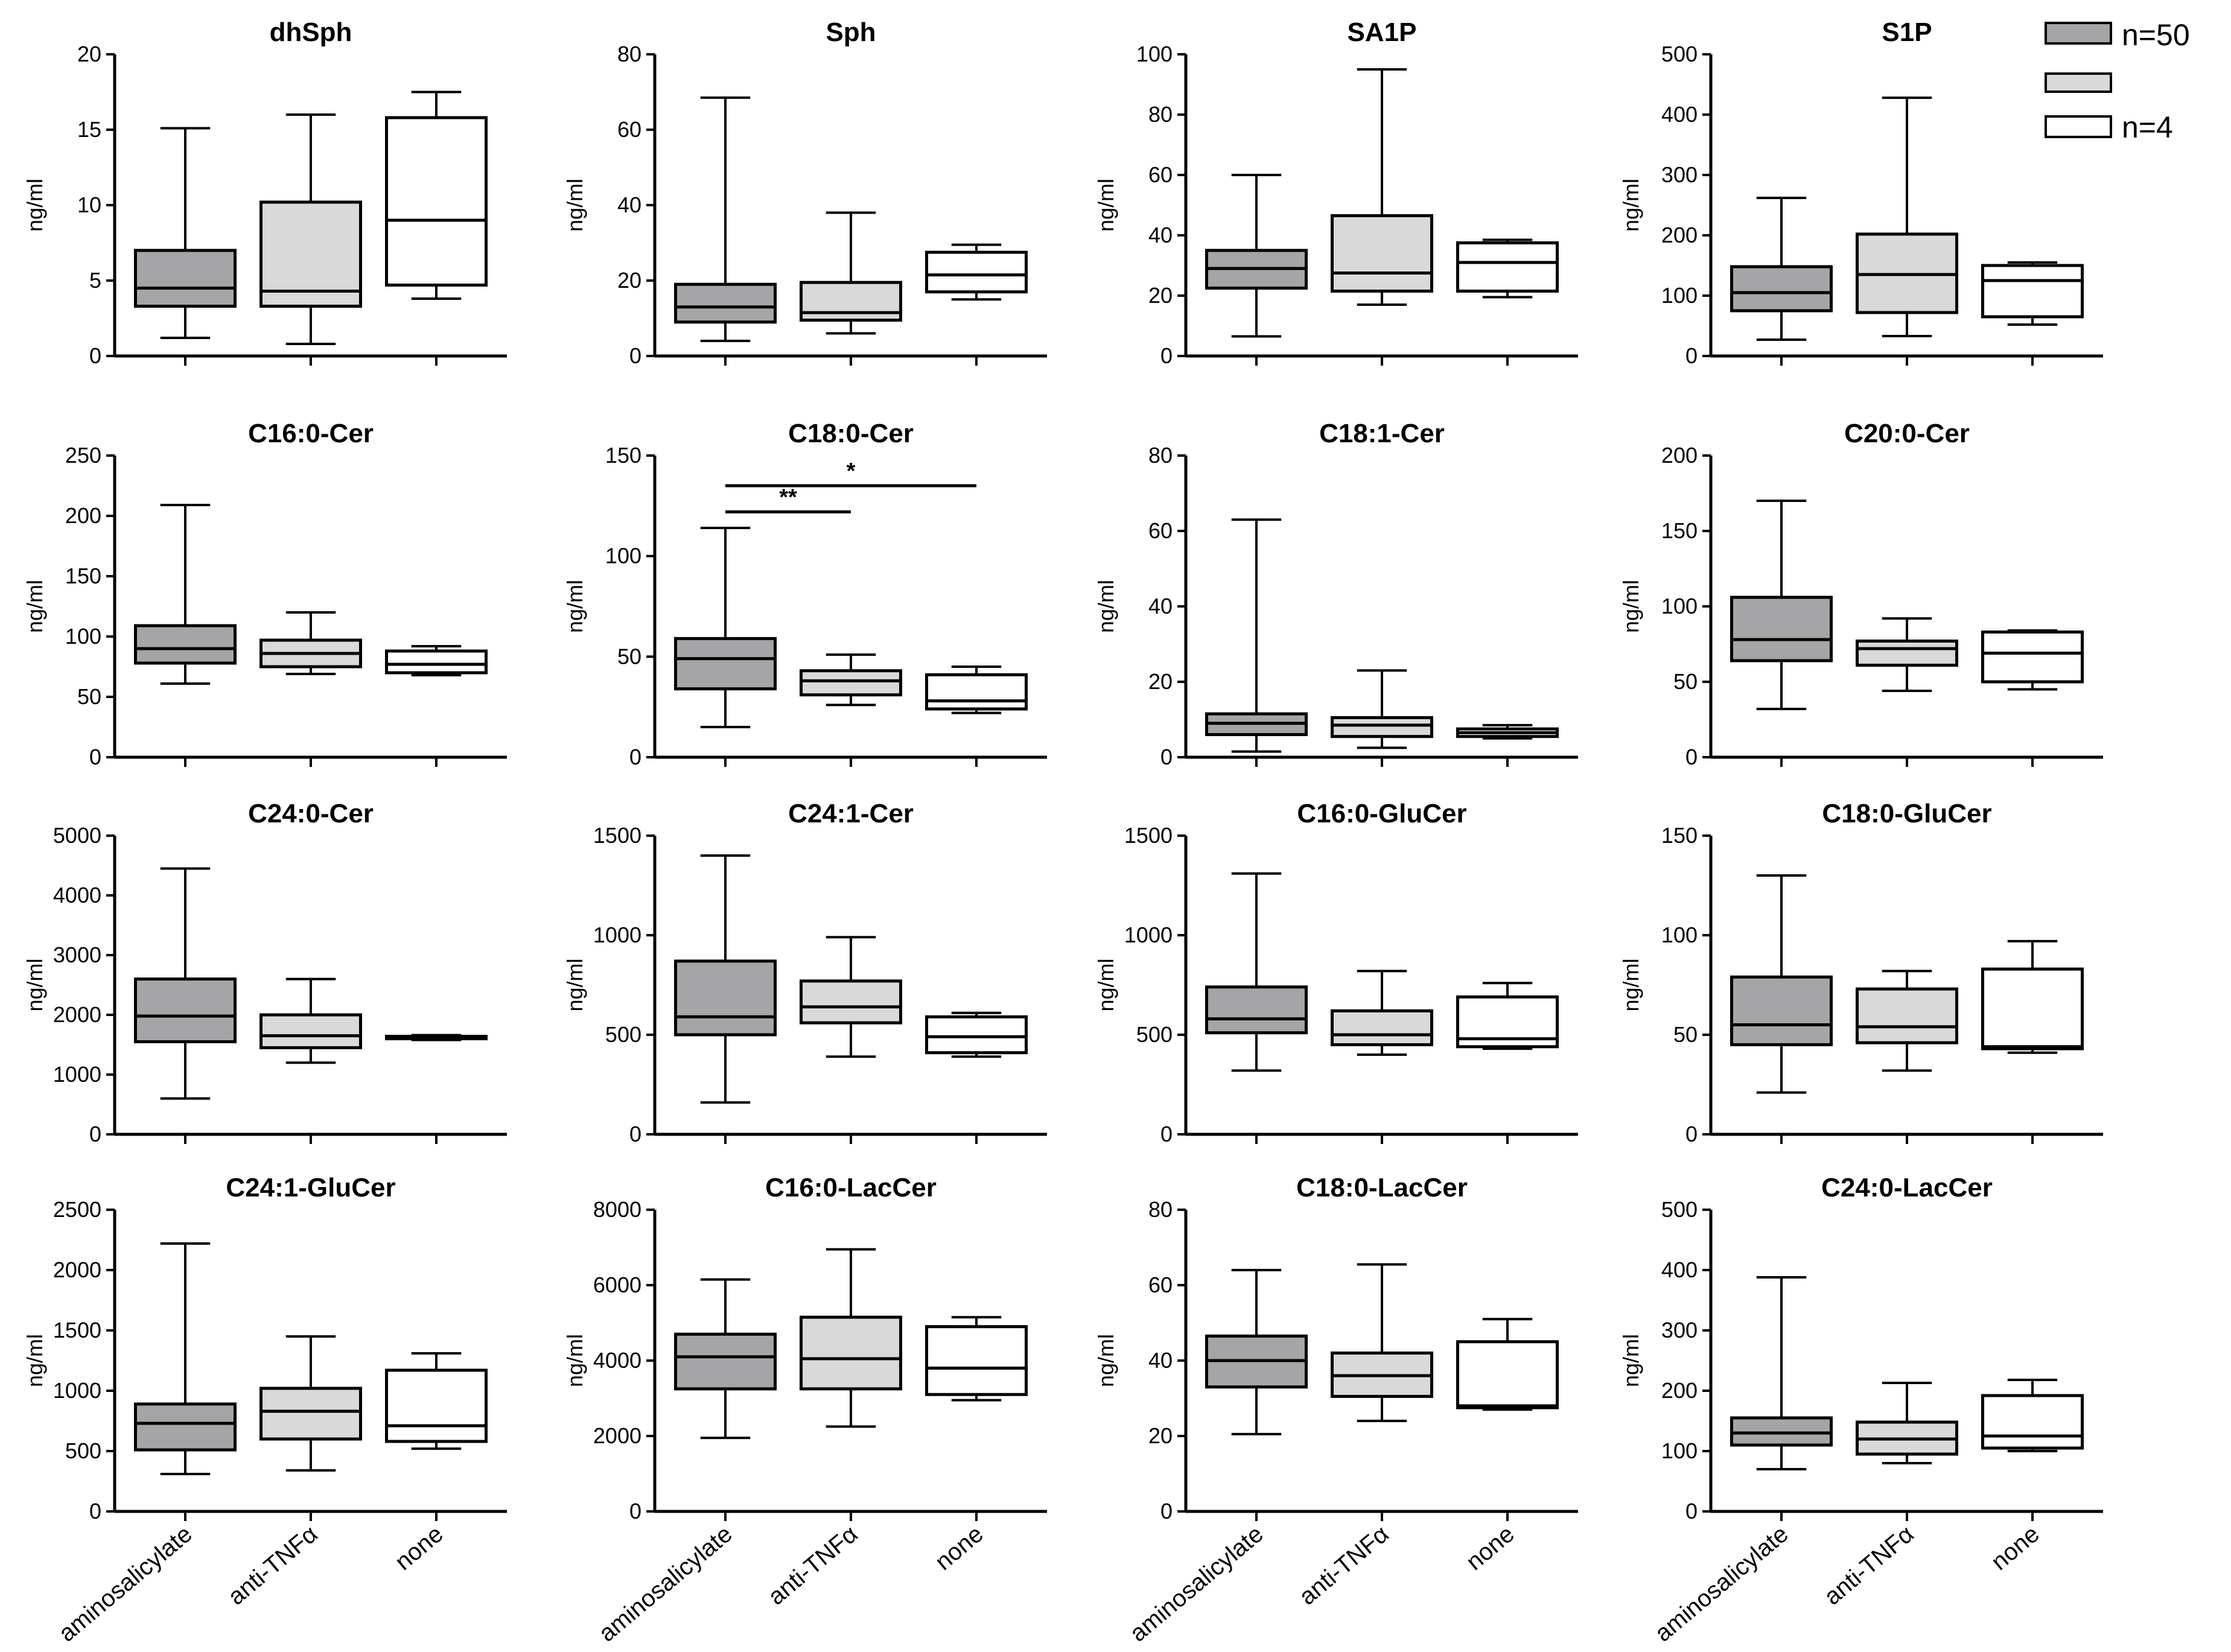 This screenshot has height=1652, width=2231. I want to click on y-tick-label: 200, so click(1679, 235).